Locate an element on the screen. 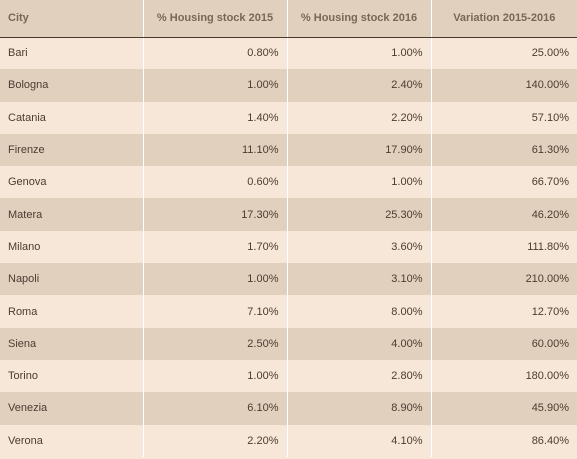 The width and height of the screenshot is (577, 459). cell-housing-2015: 7.10% is located at coordinates (215, 311).